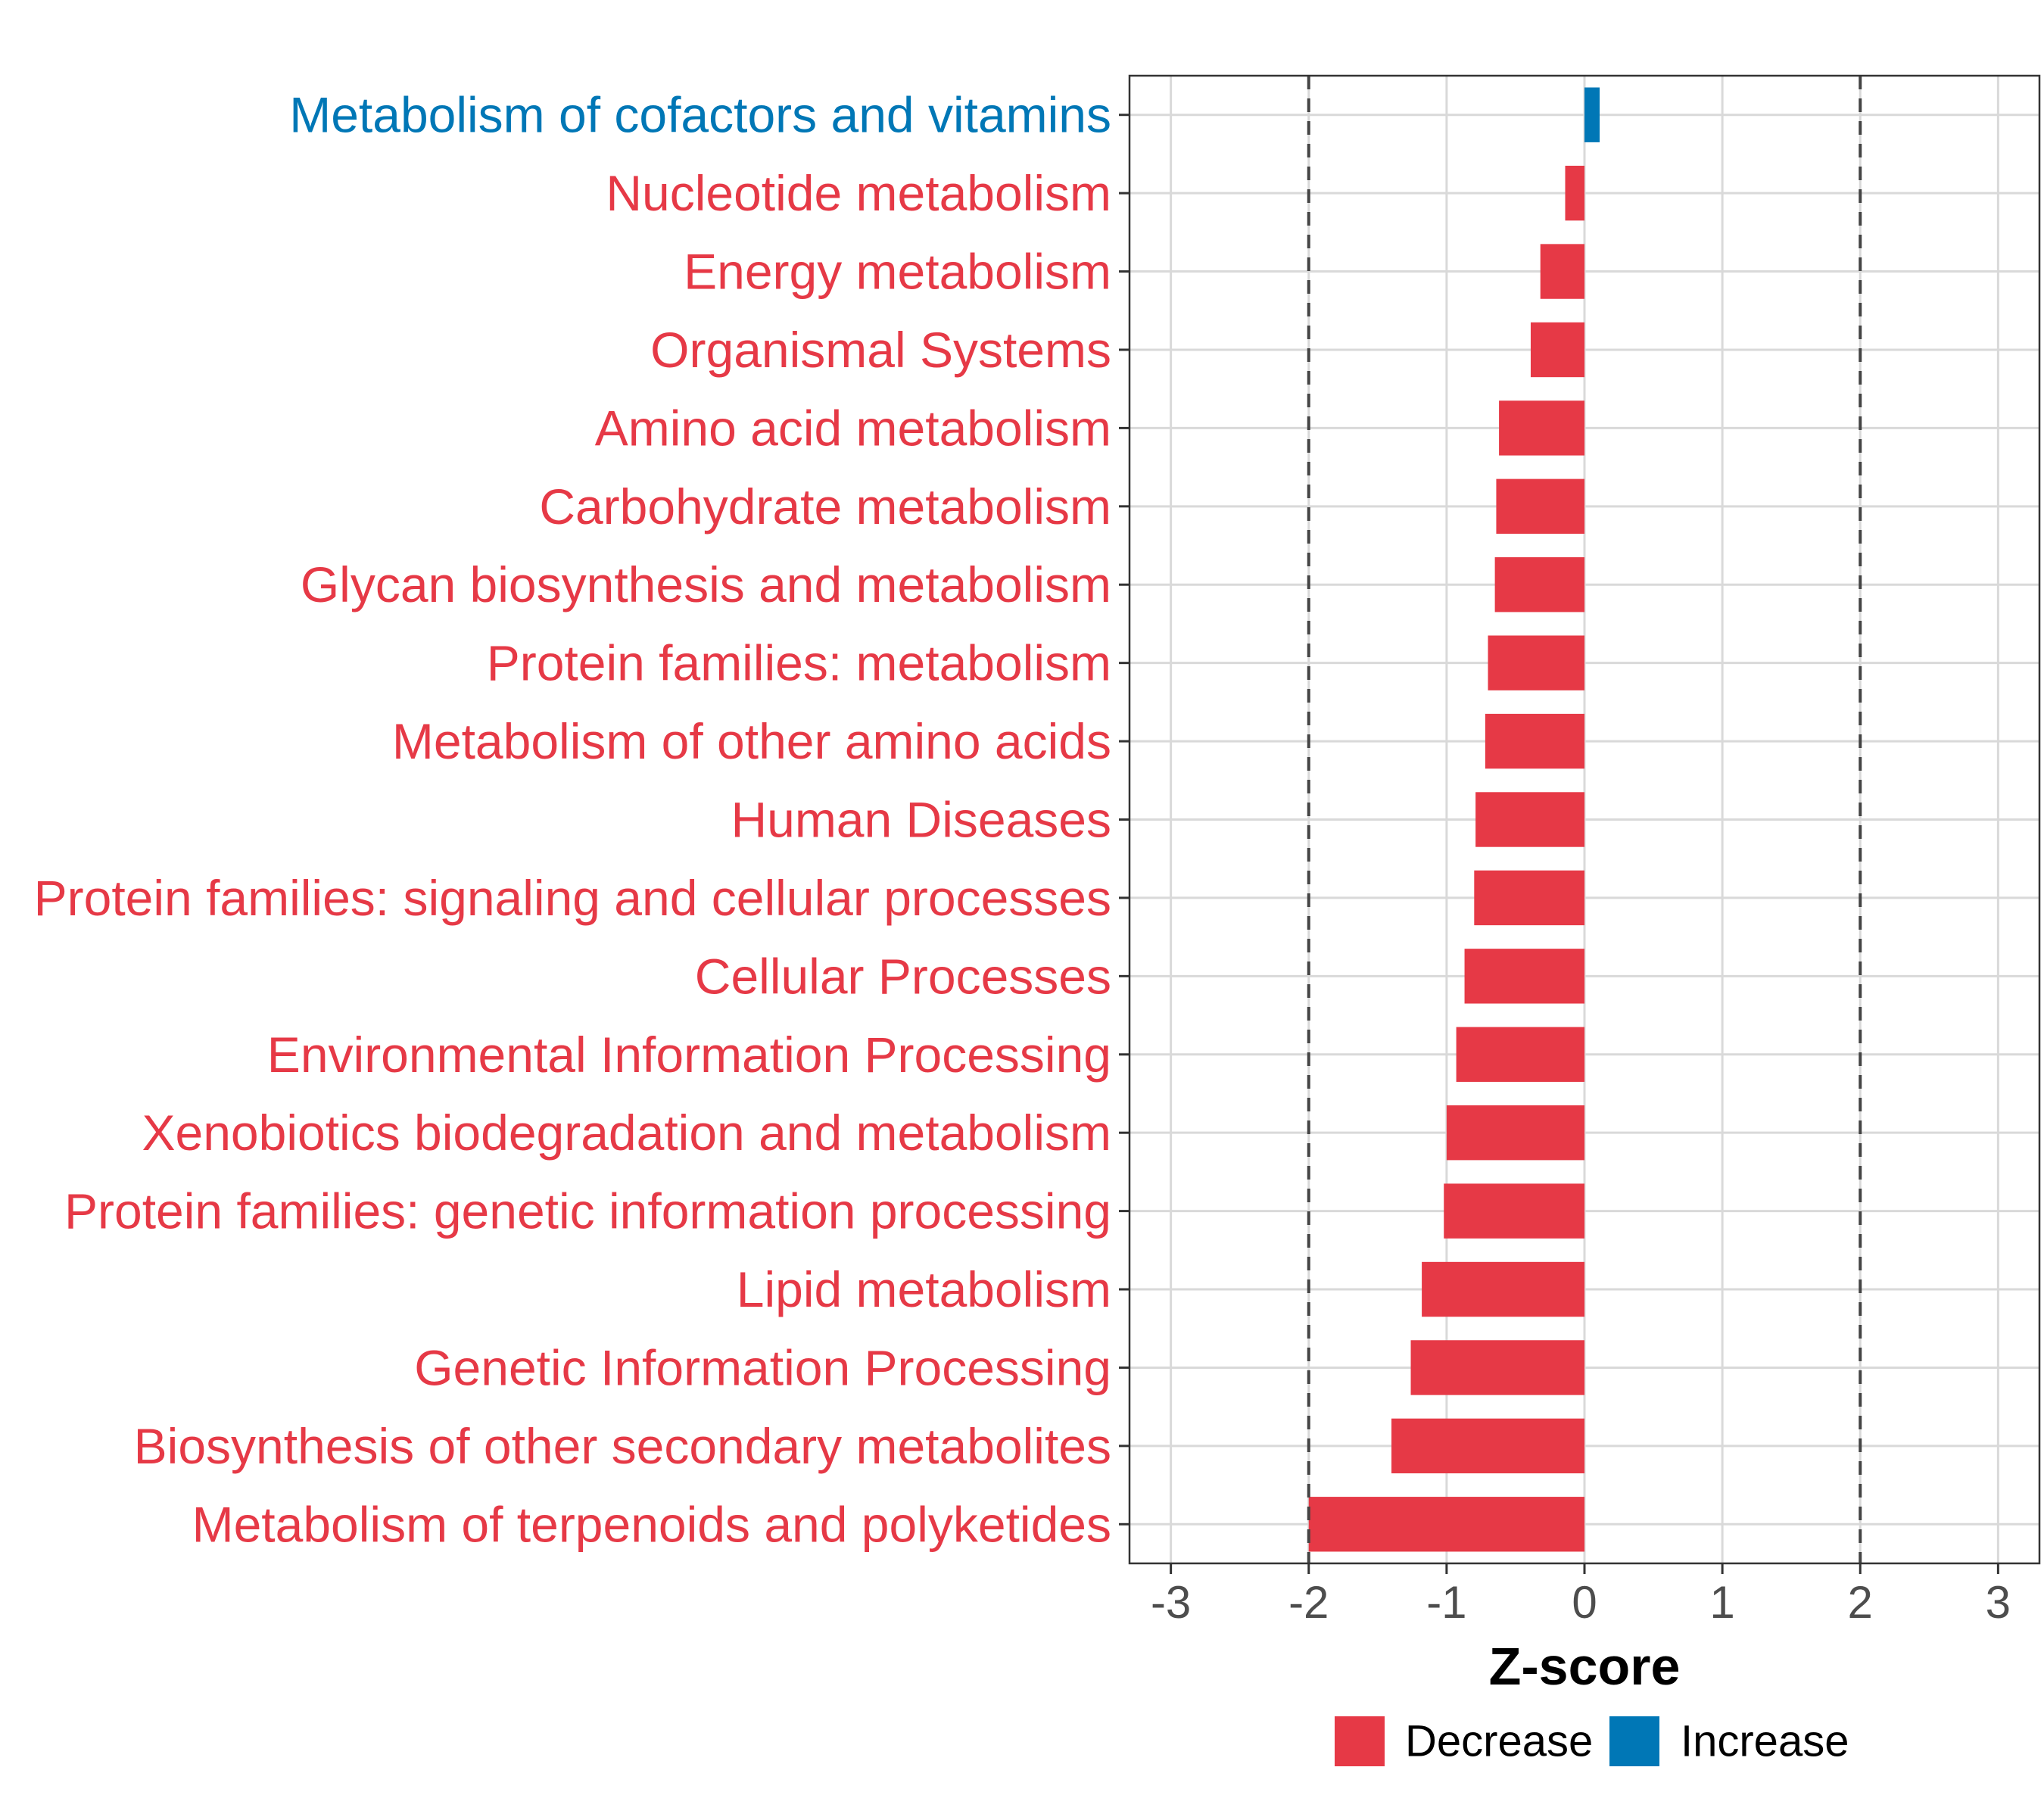  Describe the element at coordinates (651, 1524) in the screenshot. I see `category-label-18: Metabolism of terpenoids and polyketides` at that location.